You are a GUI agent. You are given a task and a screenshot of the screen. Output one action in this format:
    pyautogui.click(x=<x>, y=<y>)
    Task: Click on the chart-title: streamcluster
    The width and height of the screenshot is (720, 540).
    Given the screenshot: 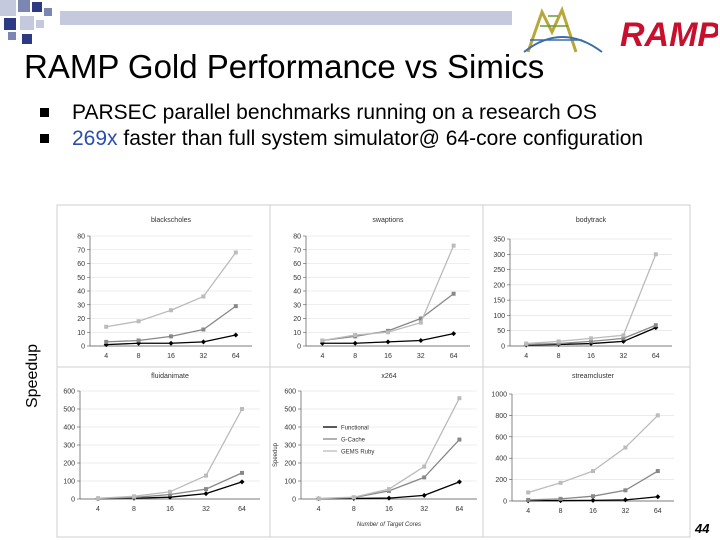 What is the action you would take?
    pyautogui.click(x=593, y=376)
    